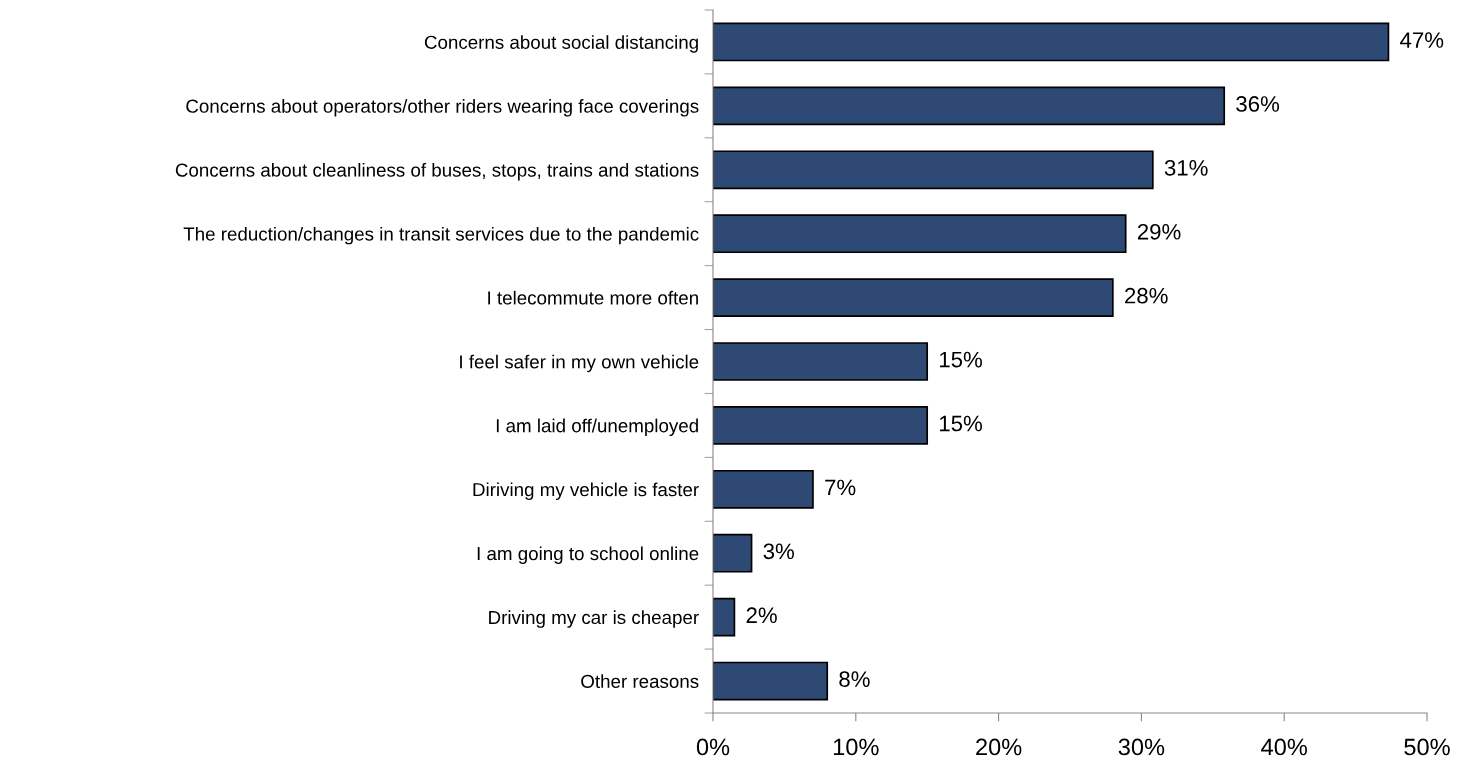  What do you see at coordinates (840, 487) in the screenshot?
I see `data-label: 7%` at bounding box center [840, 487].